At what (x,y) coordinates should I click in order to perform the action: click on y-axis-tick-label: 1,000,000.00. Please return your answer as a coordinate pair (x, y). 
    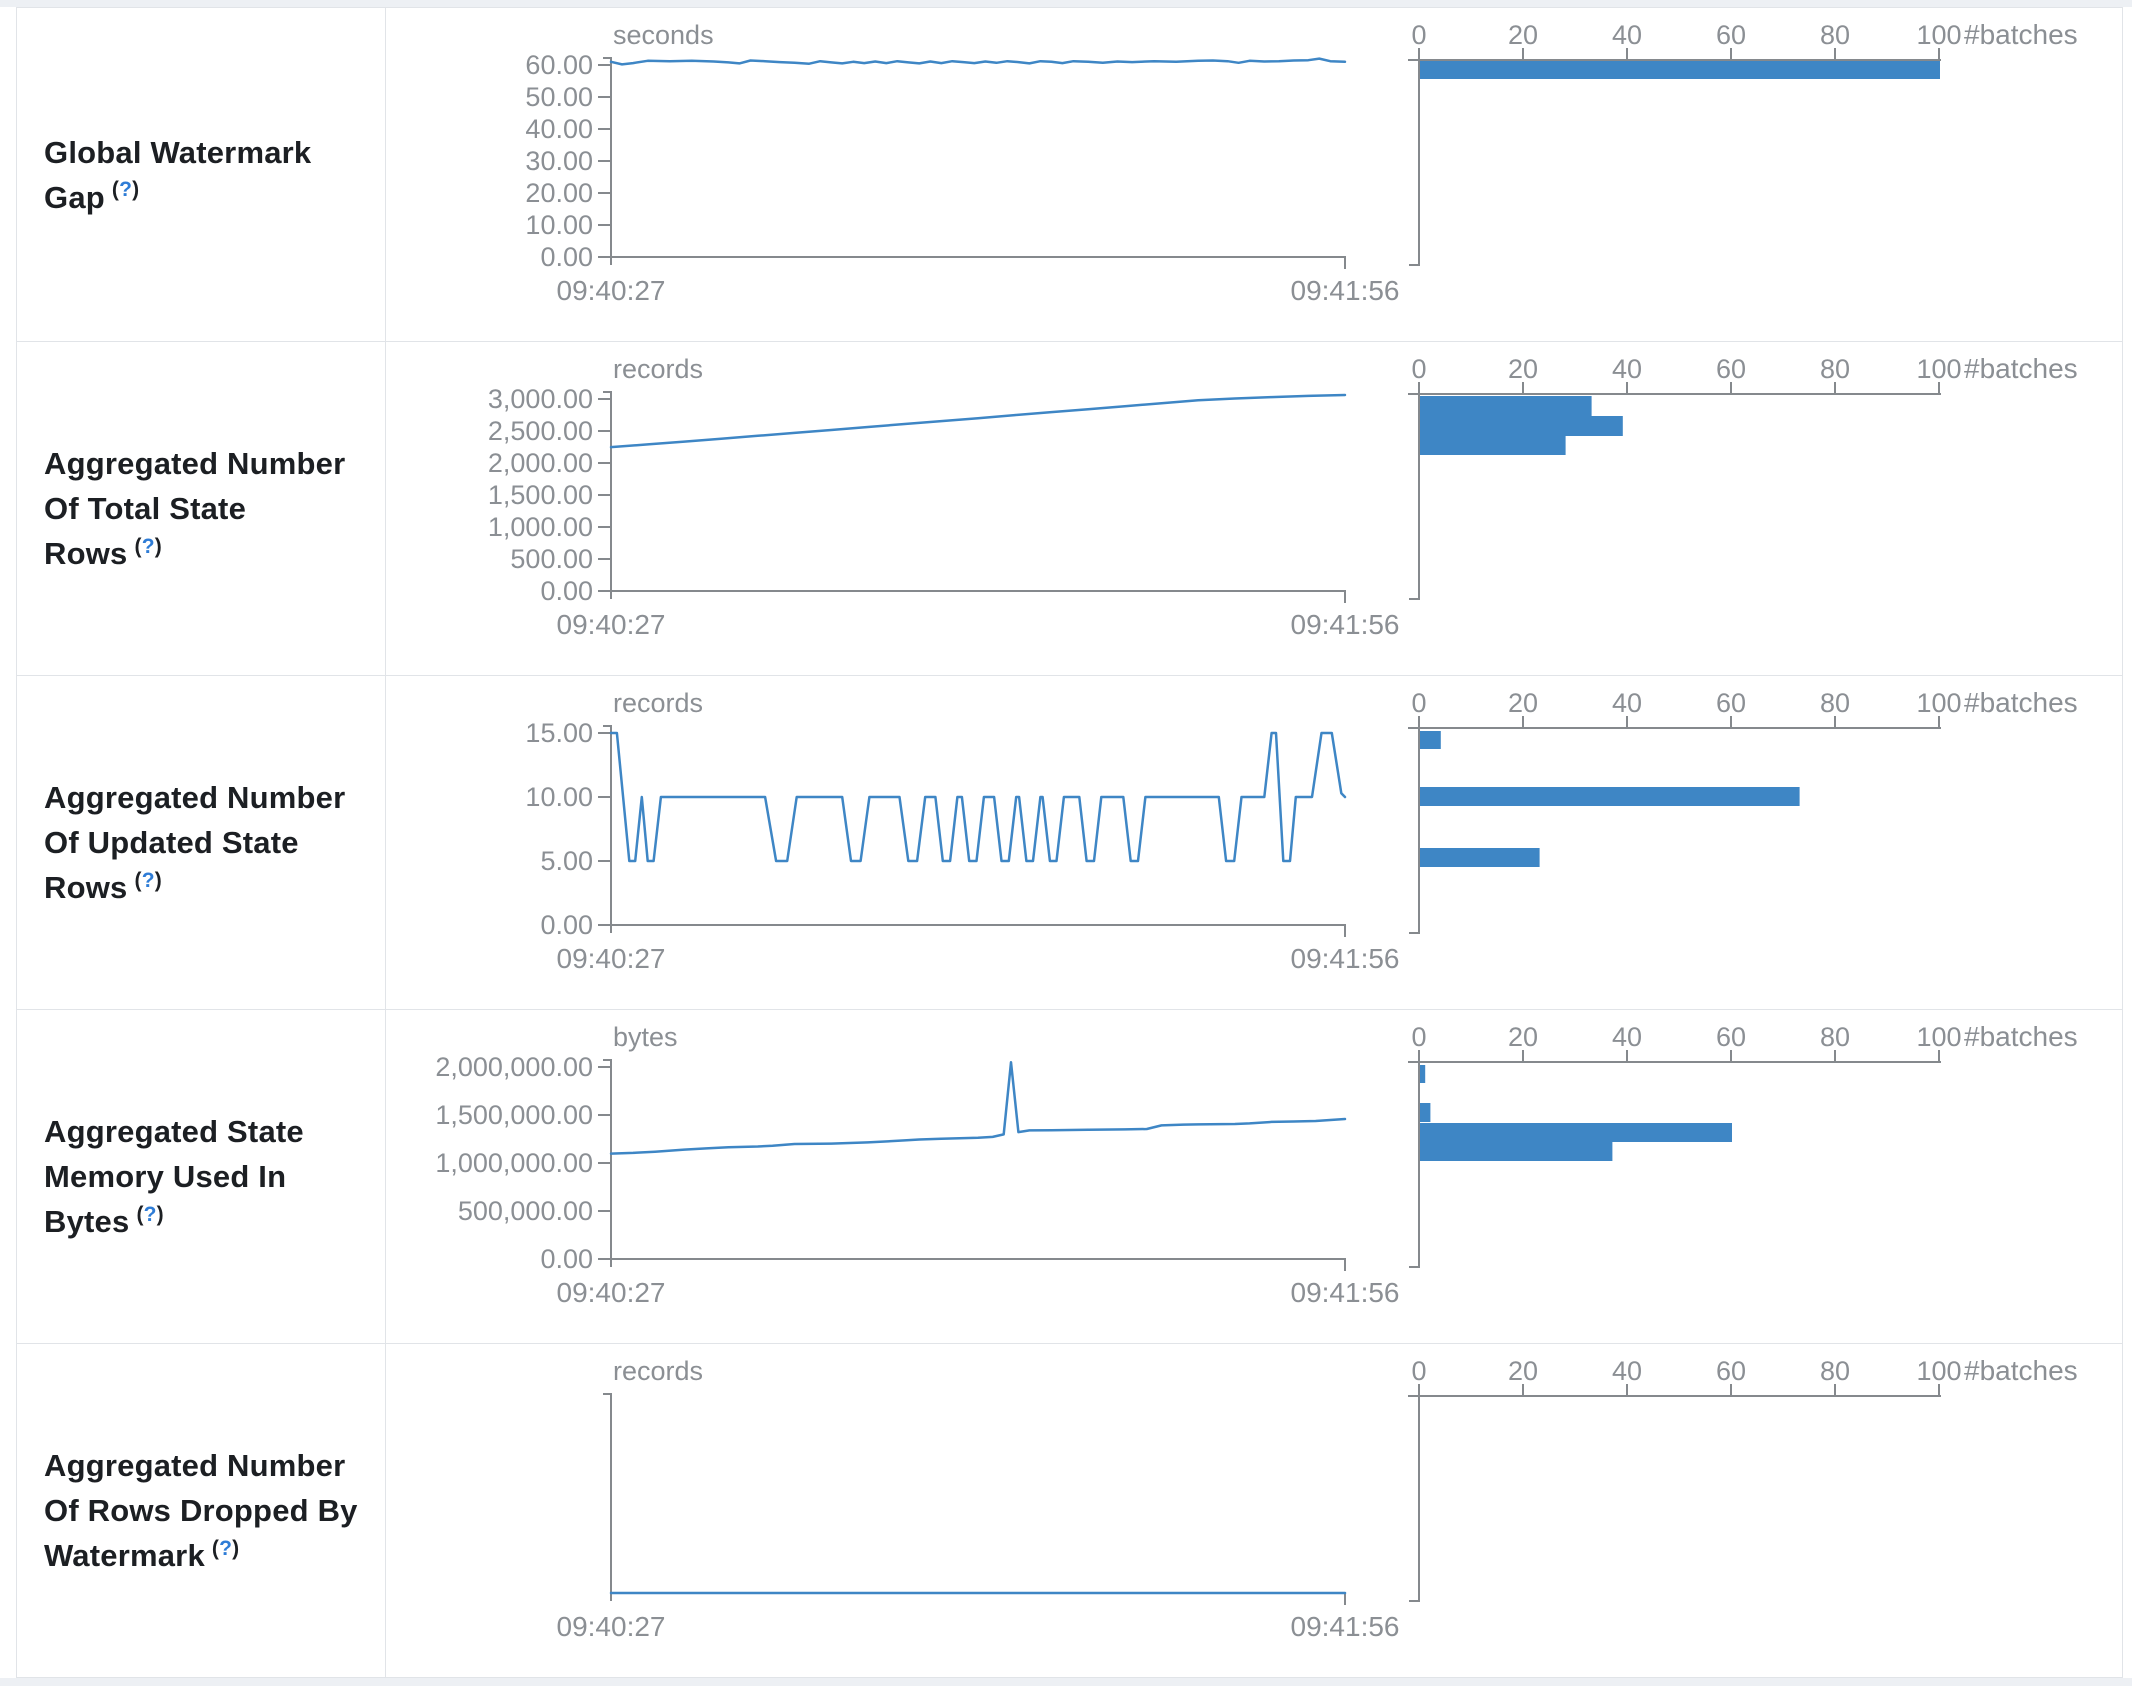
    Looking at the image, I should click on (514, 1163).